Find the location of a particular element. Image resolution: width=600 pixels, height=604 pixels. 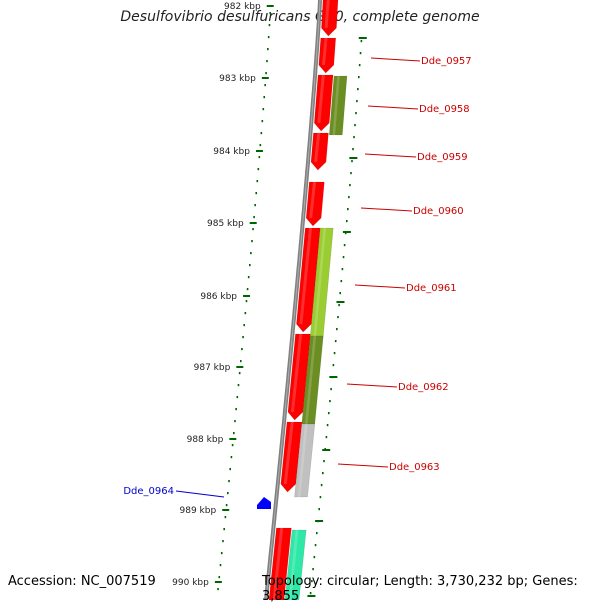

scale-tick-label: 988 kbp is located at coordinates (205, 440).